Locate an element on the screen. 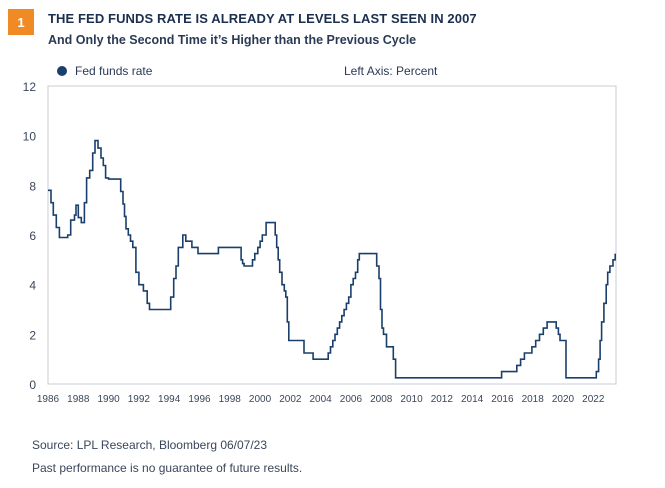 The height and width of the screenshot is (488, 665). y-tick-label: 10 is located at coordinates (30, 137).